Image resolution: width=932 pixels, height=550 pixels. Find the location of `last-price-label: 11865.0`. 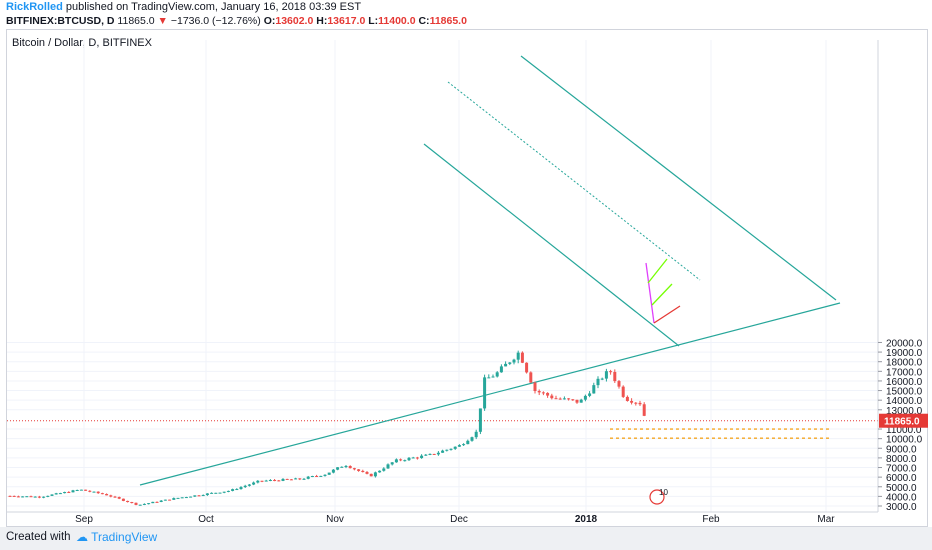

last-price-label: 11865.0 is located at coordinates (902, 422).